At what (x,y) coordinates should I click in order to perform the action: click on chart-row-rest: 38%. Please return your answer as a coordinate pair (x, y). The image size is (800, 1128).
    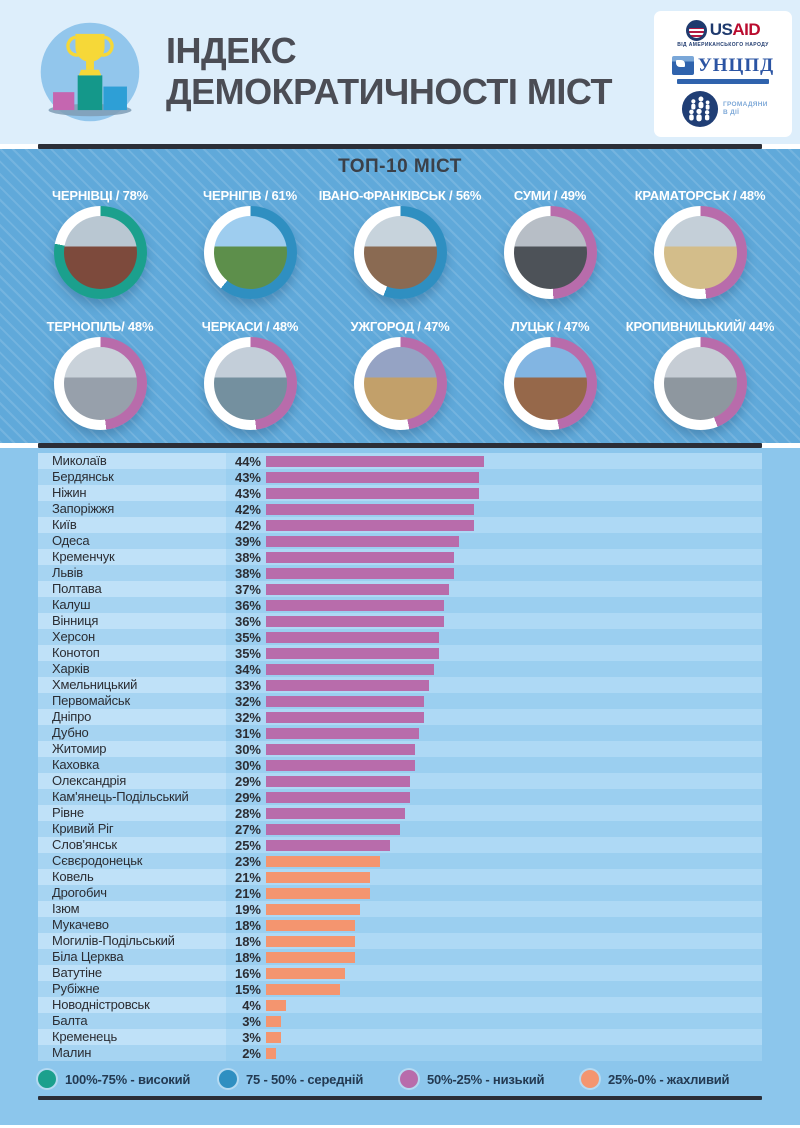
    Looking at the image, I should click on (494, 573).